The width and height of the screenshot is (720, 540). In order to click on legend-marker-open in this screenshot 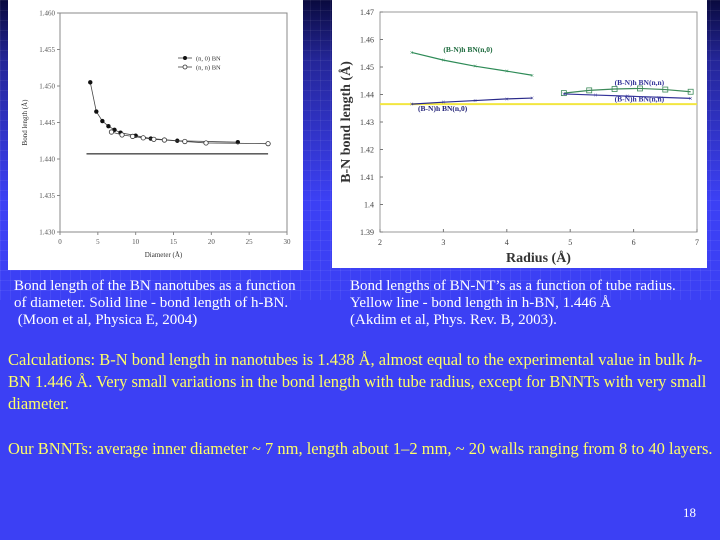, I will do `click(185, 67)`.